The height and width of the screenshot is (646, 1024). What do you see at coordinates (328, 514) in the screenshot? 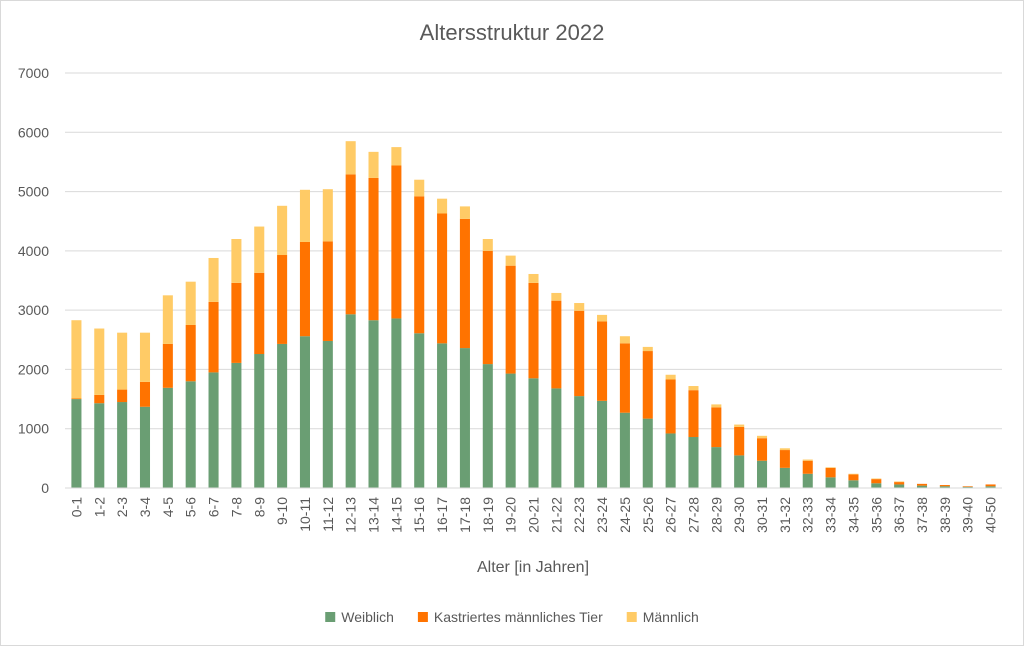
I see `x-tick-label: 11-12` at bounding box center [328, 514].